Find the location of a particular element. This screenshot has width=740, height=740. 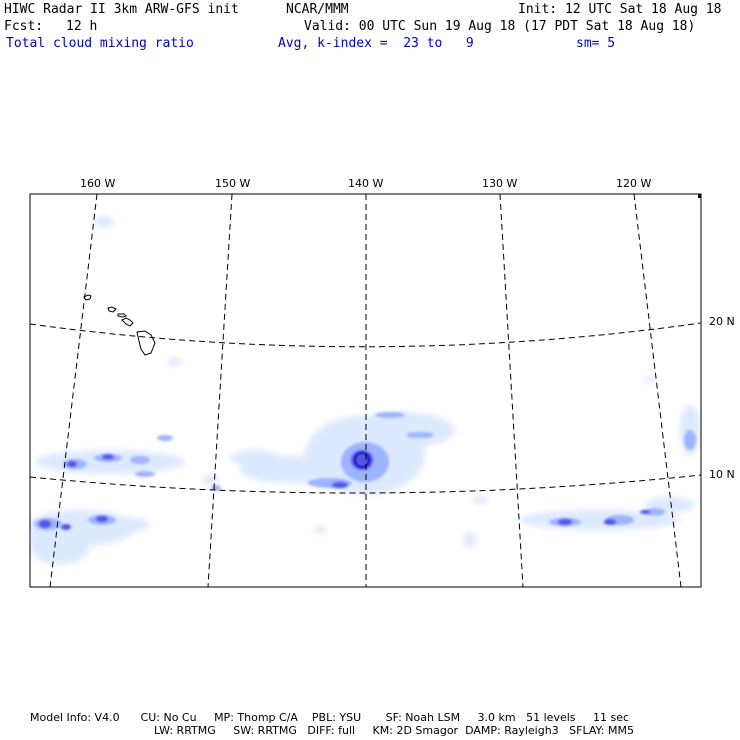

hawaii-islands is located at coordinates (119, 325).